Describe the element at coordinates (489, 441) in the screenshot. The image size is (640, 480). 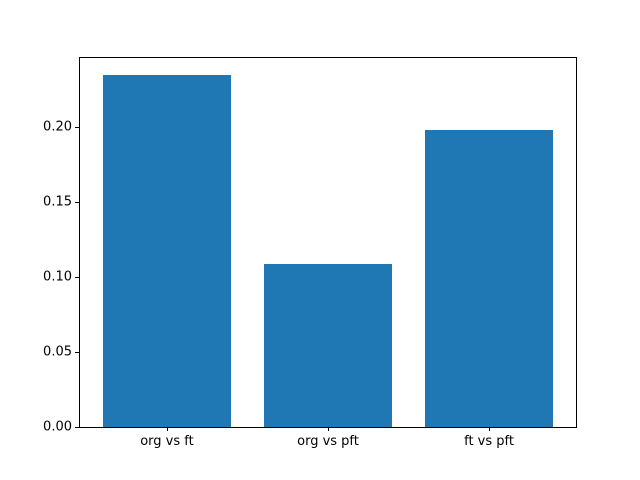
I see `x-tick-label: ft vs pft` at that location.